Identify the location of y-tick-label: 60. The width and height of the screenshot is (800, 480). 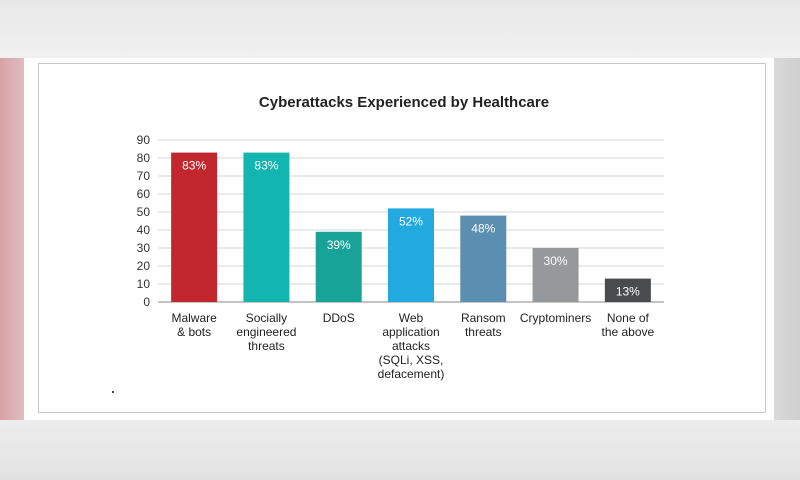
(144, 194).